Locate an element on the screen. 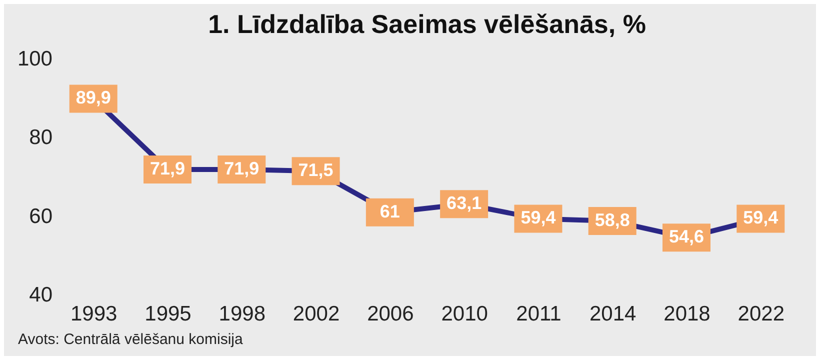 The image size is (820, 360). chart-title: 1. Līdzdalība Saeimas vēlēšanās, % is located at coordinates (427, 24).